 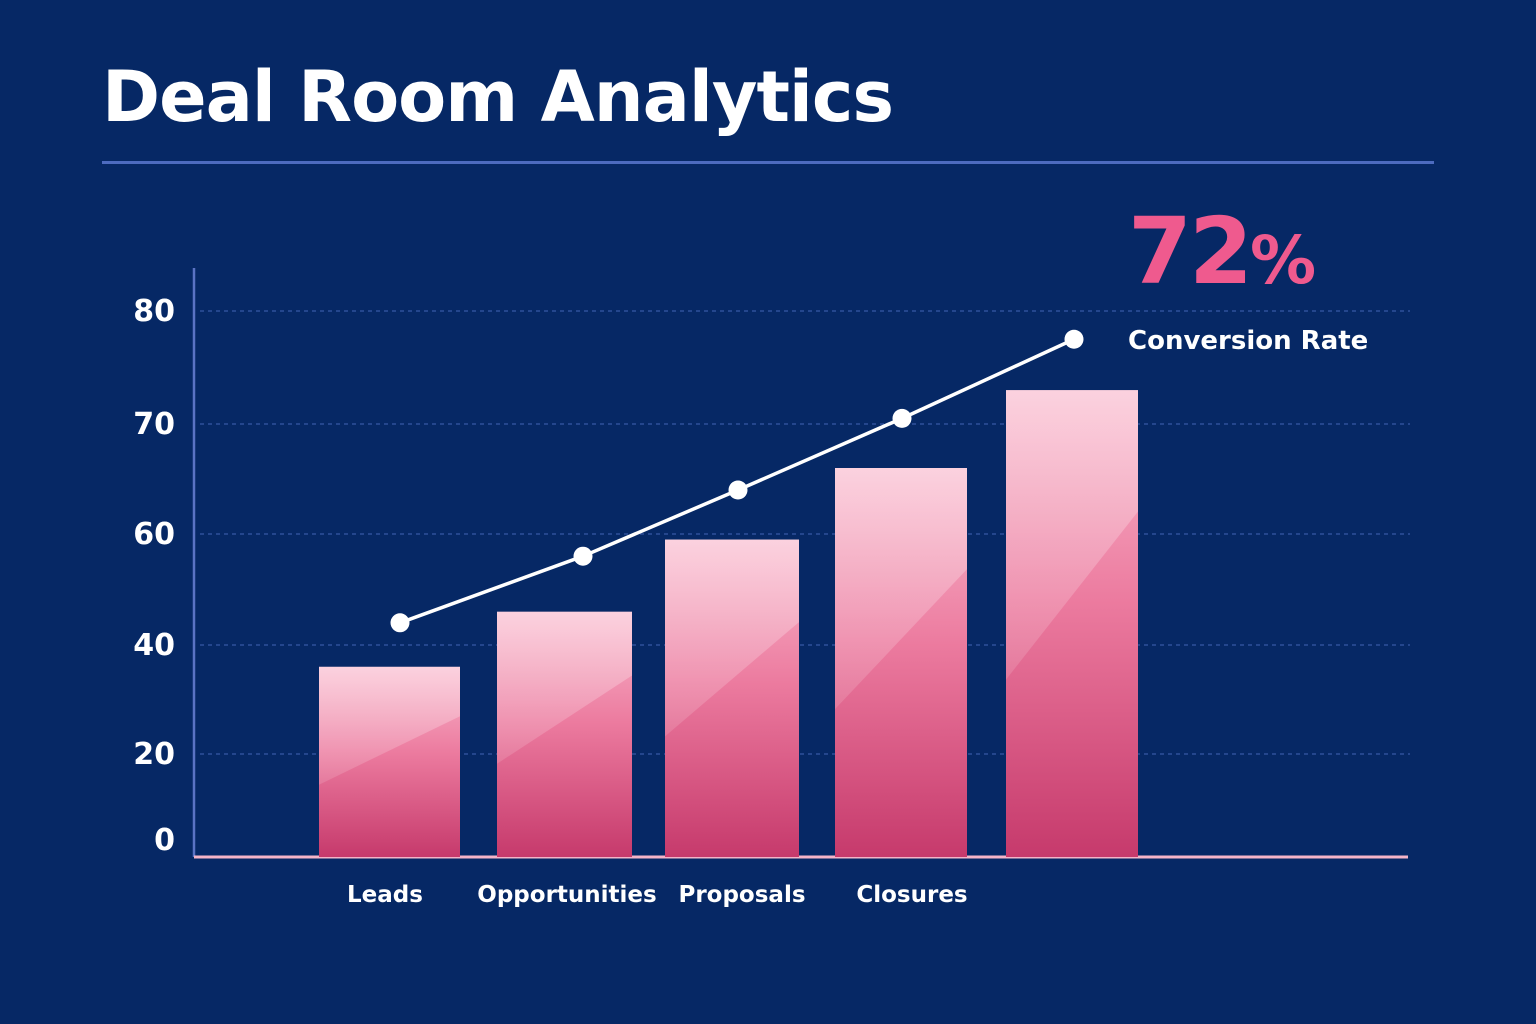 What do you see at coordinates (1283, 260) in the screenshot?
I see `kpi-unit: %` at bounding box center [1283, 260].